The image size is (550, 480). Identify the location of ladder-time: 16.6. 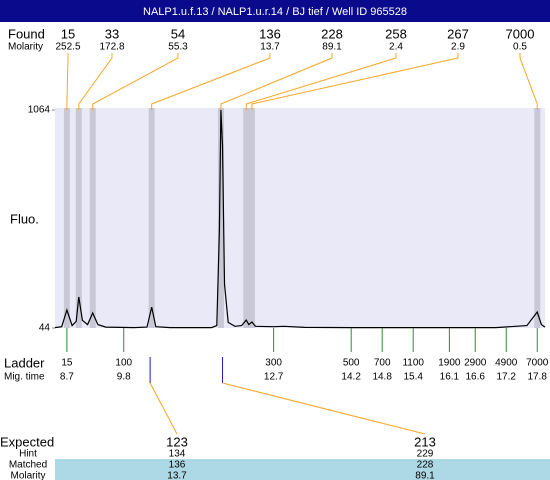
(475, 377).